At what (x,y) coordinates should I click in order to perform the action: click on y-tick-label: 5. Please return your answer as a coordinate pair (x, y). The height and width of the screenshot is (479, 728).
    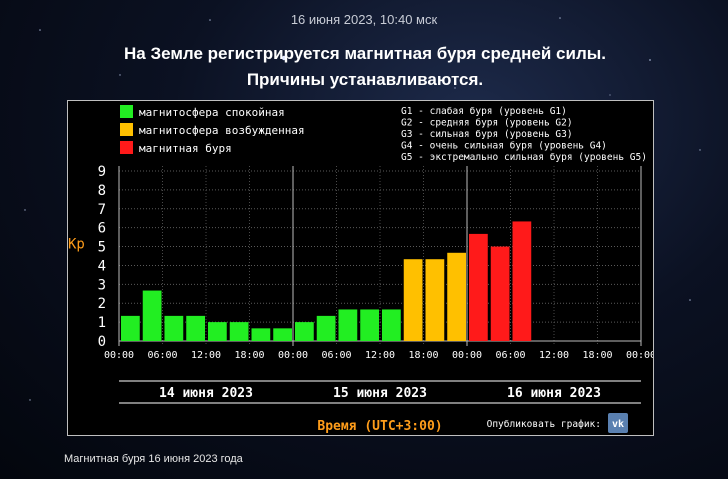
    Looking at the image, I should click on (102, 248).